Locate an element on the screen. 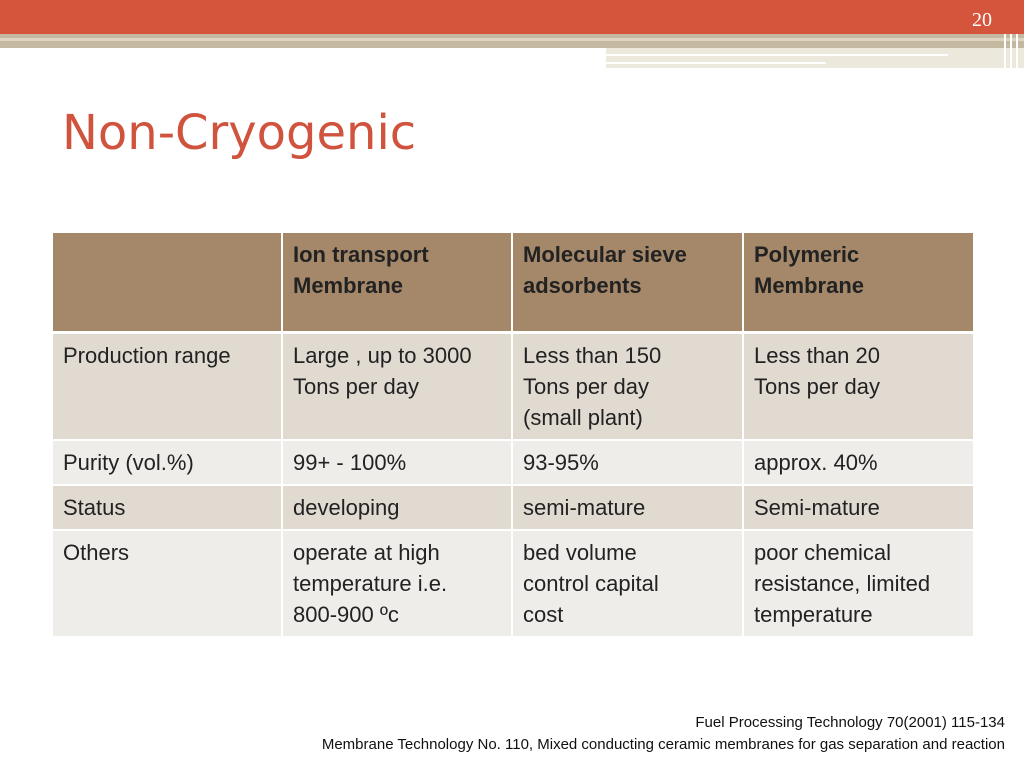 This screenshot has width=1024, height=768. top-accent-bar is located at coordinates (512, 17).